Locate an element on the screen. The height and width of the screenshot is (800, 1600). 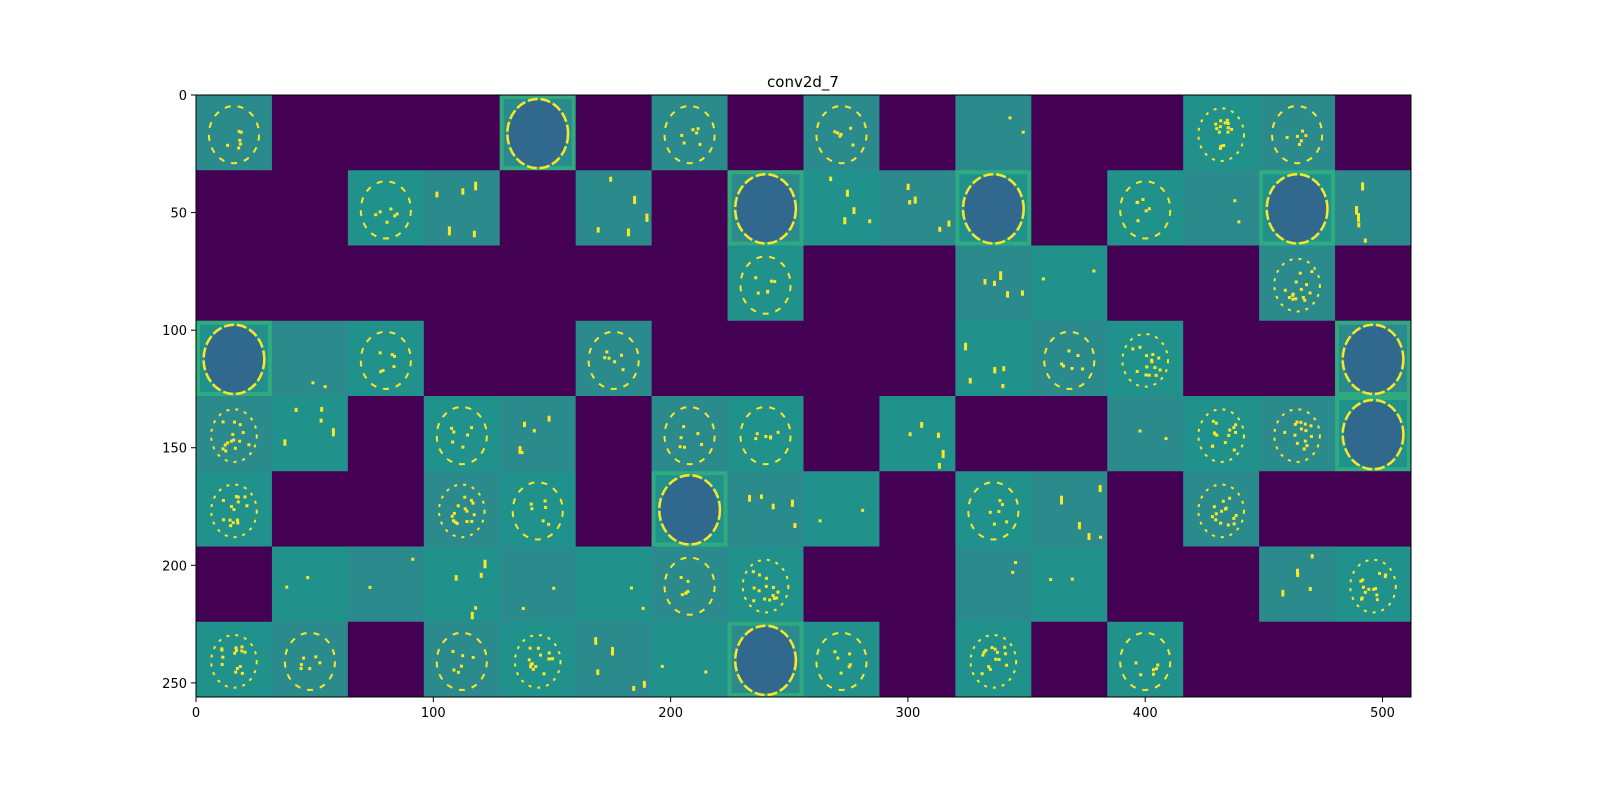
x-tick-label: 300 is located at coordinates (908, 713).